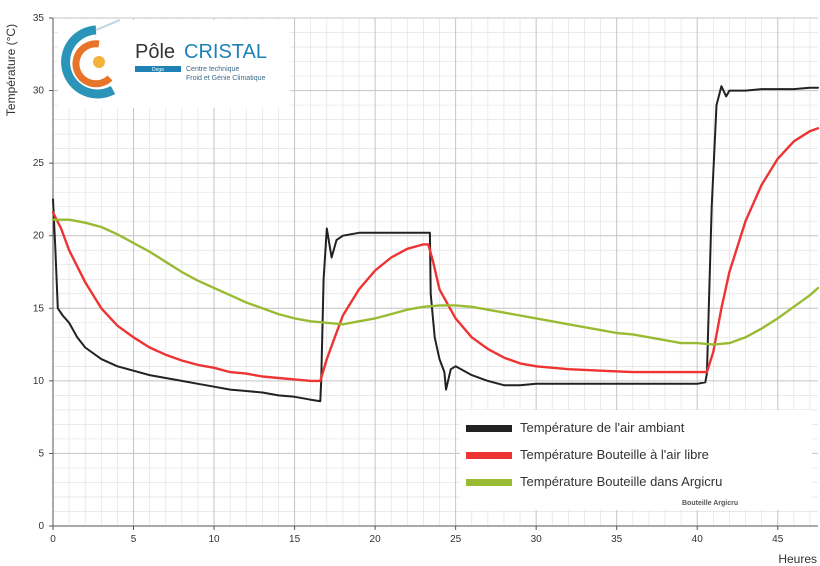 This screenshot has width=820, height=566. Describe the element at coordinates (376, 539) in the screenshot. I see `x-tick-label: 20` at that location.